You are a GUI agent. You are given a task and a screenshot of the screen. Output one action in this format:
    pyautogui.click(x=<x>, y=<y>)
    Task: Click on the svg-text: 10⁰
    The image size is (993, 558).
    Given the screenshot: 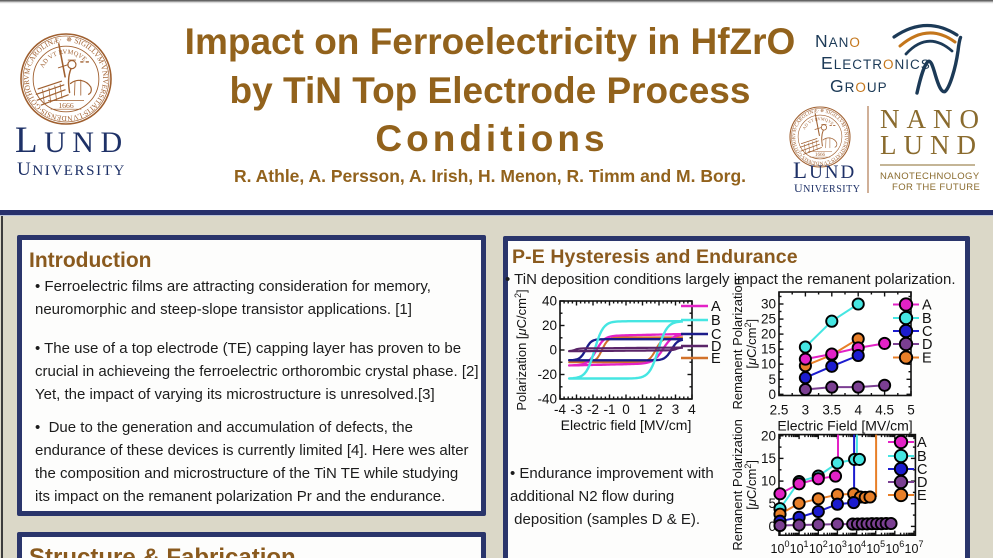 What is the action you would take?
    pyautogui.click(x=780, y=547)
    